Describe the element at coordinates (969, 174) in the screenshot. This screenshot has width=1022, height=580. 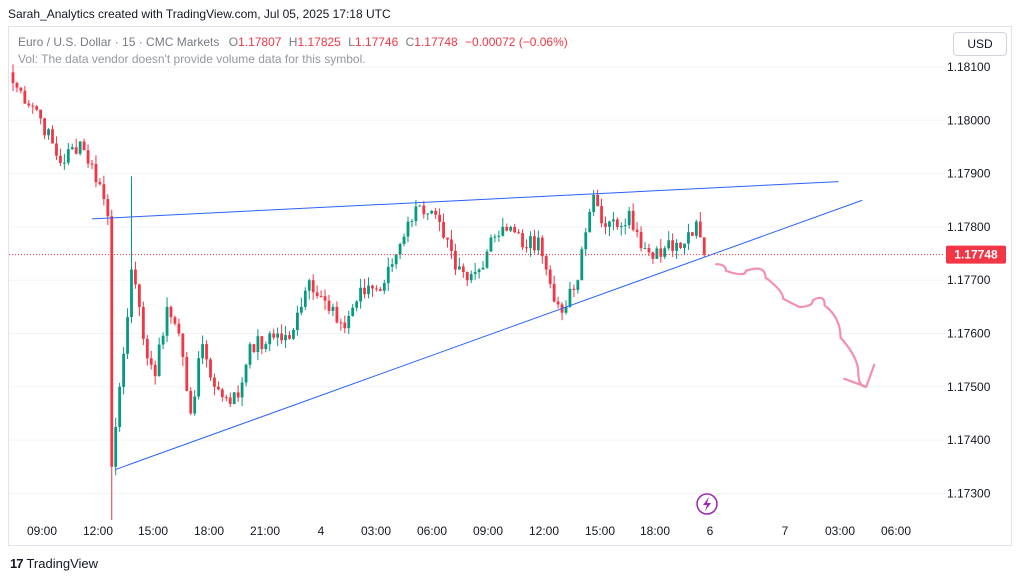
I see `price-tick-label: 1.17900` at that location.